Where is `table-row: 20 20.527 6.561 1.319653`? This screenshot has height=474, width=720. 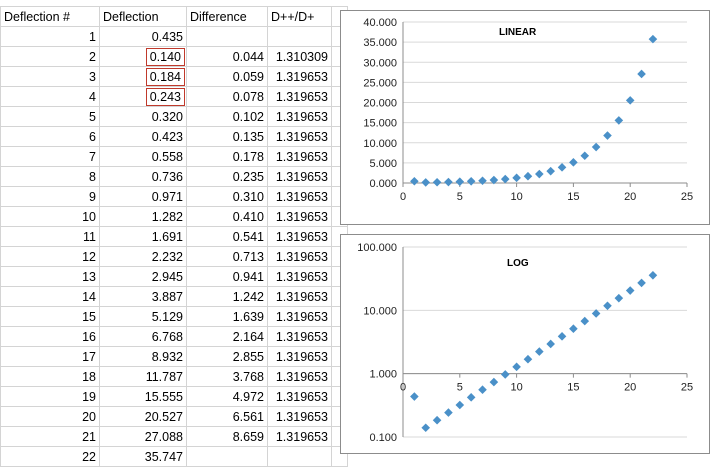
table-row: 20 20.527 6.561 1.319653 is located at coordinates (174, 416).